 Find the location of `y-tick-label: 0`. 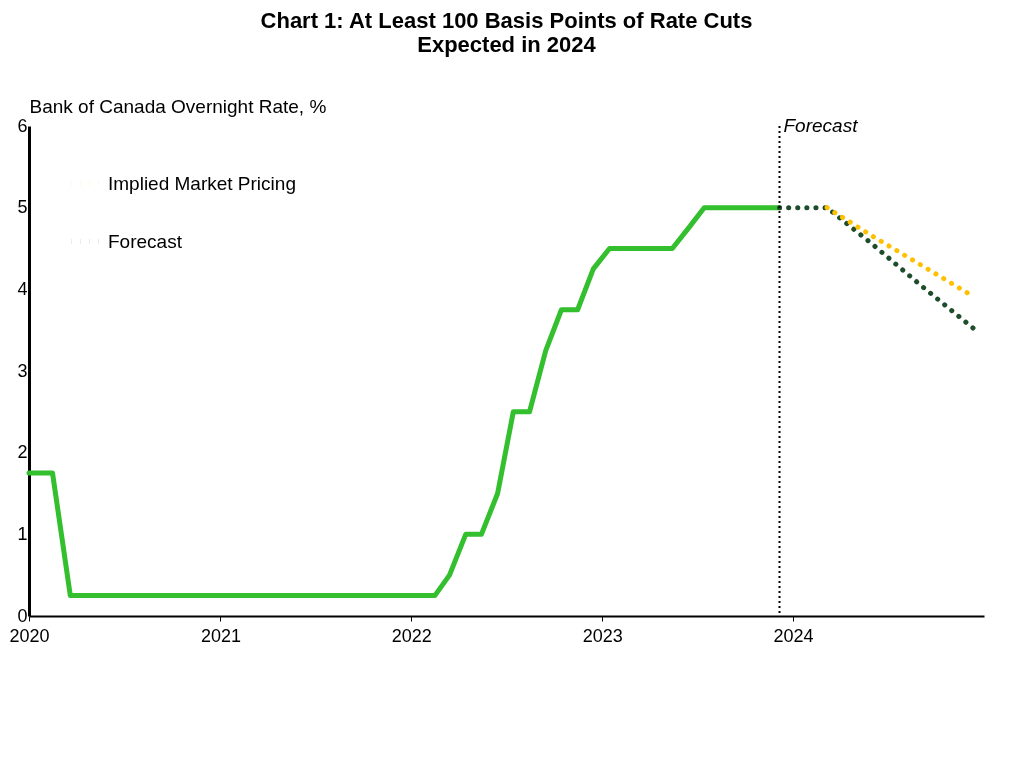

y-tick-label: 0 is located at coordinates (22, 615).